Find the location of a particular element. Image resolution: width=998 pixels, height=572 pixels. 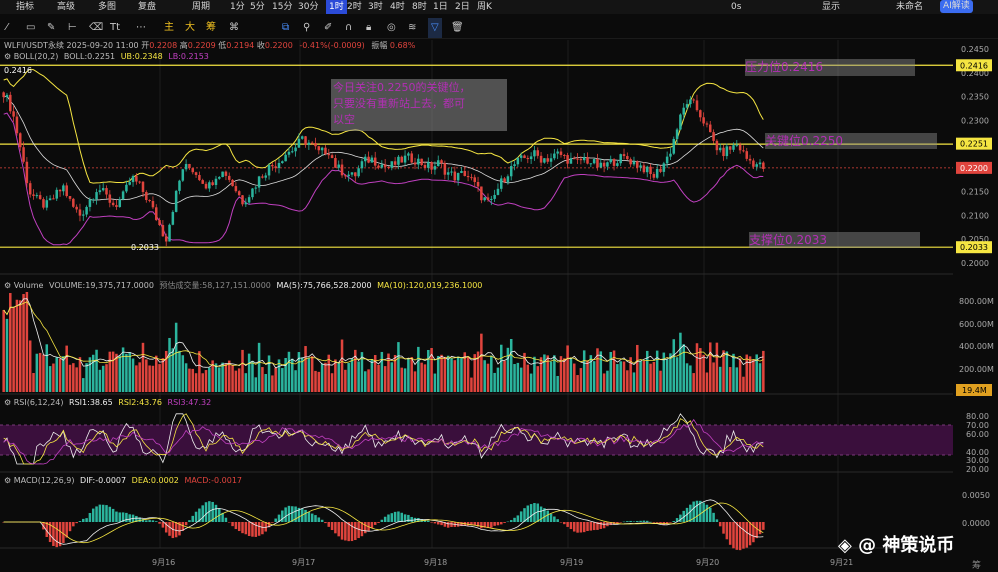

macd-settings-icon: ⚙ is located at coordinates (8, 480).